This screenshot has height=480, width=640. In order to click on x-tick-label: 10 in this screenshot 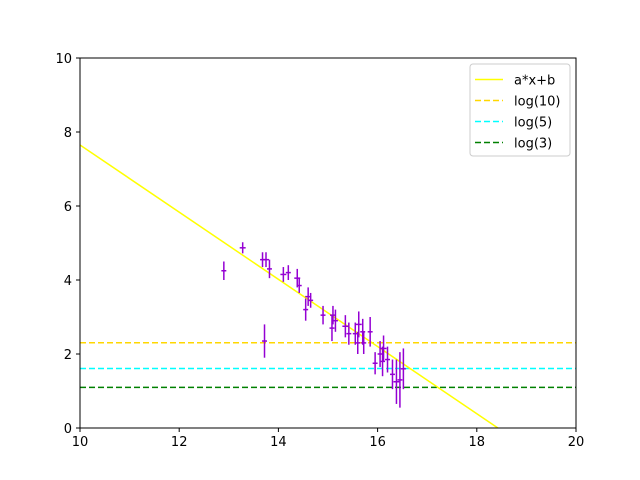, I will do `click(80, 442)`.